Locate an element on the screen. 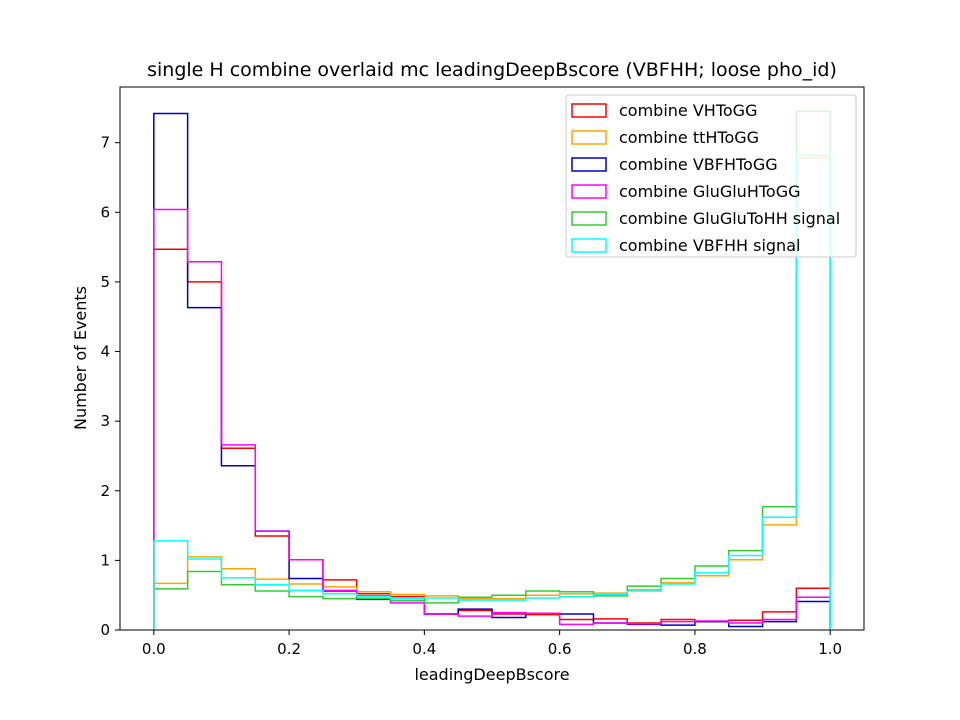 This screenshot has width=960, height=720. legend-label: combine VBFHToGG is located at coordinates (698, 164).